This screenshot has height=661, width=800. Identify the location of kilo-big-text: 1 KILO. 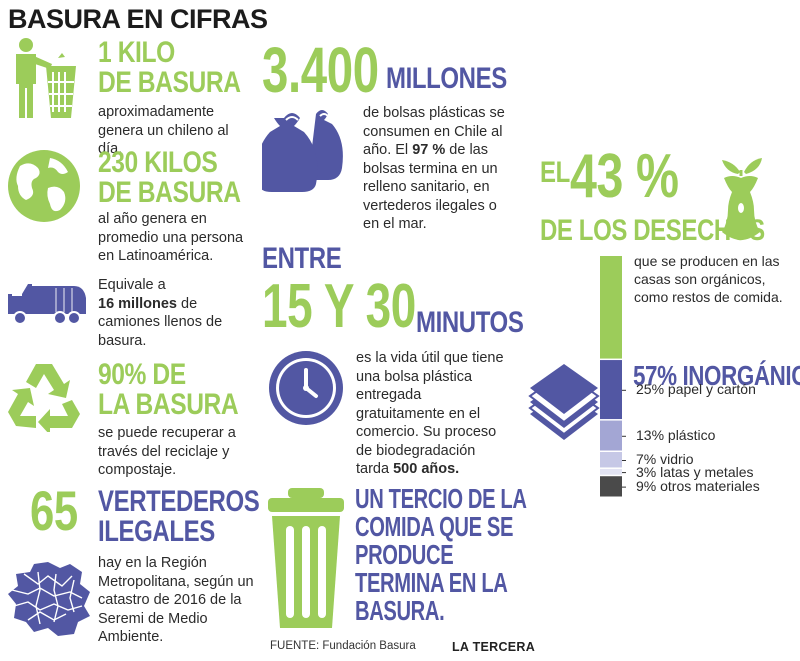
(136, 52).